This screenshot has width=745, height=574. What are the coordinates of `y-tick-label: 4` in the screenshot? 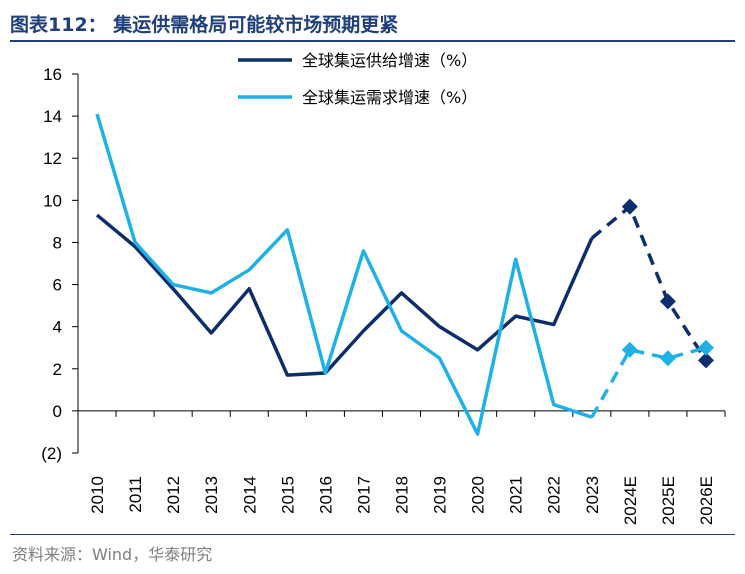 It's located at (57, 327).